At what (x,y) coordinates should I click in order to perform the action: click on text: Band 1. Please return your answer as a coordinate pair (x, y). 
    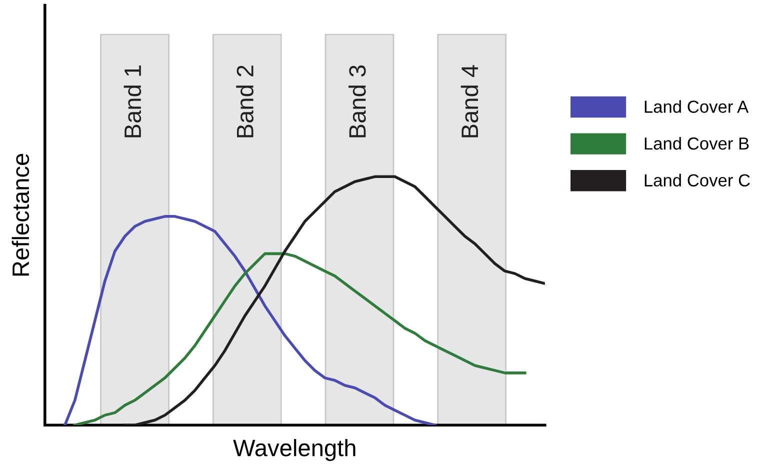
    Looking at the image, I should click on (133, 102).